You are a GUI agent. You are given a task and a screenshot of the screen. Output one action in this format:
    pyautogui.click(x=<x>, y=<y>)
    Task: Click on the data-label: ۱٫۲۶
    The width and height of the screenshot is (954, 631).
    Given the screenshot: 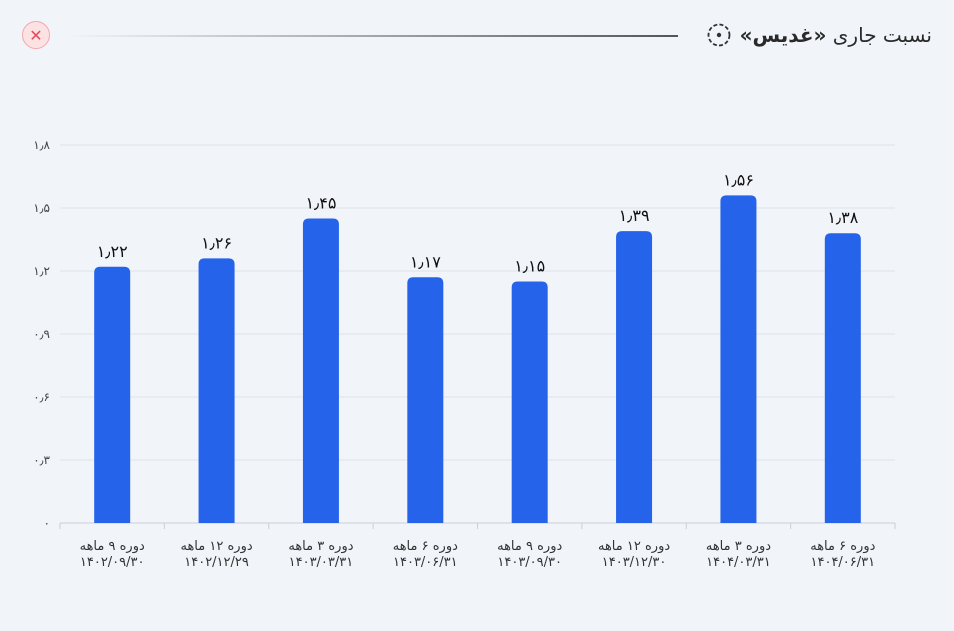 What is the action you would take?
    pyautogui.click(x=216, y=242)
    